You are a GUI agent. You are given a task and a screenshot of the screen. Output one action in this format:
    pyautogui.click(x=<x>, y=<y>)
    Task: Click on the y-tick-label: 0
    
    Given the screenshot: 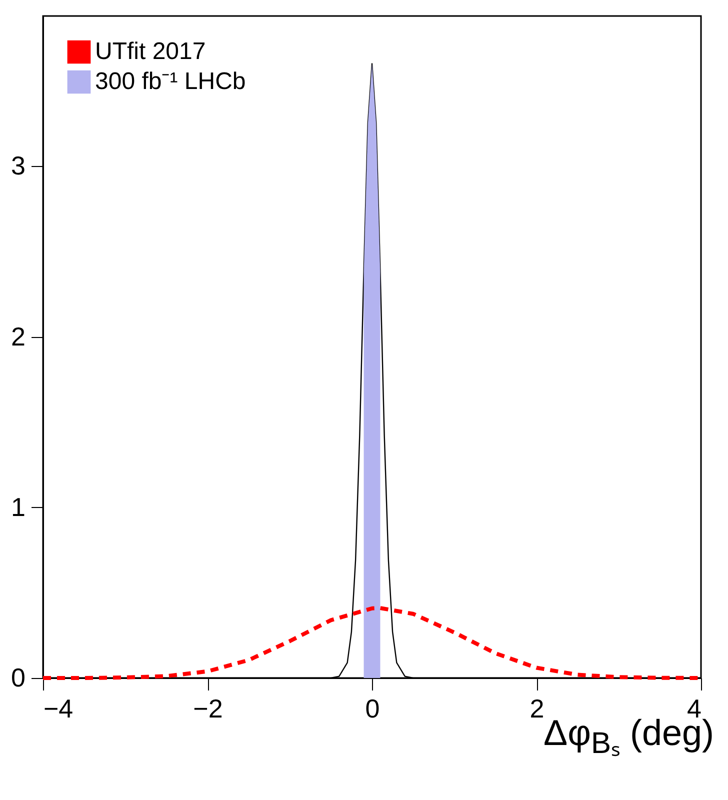 What is the action you would take?
    pyautogui.click(x=18, y=677)
    